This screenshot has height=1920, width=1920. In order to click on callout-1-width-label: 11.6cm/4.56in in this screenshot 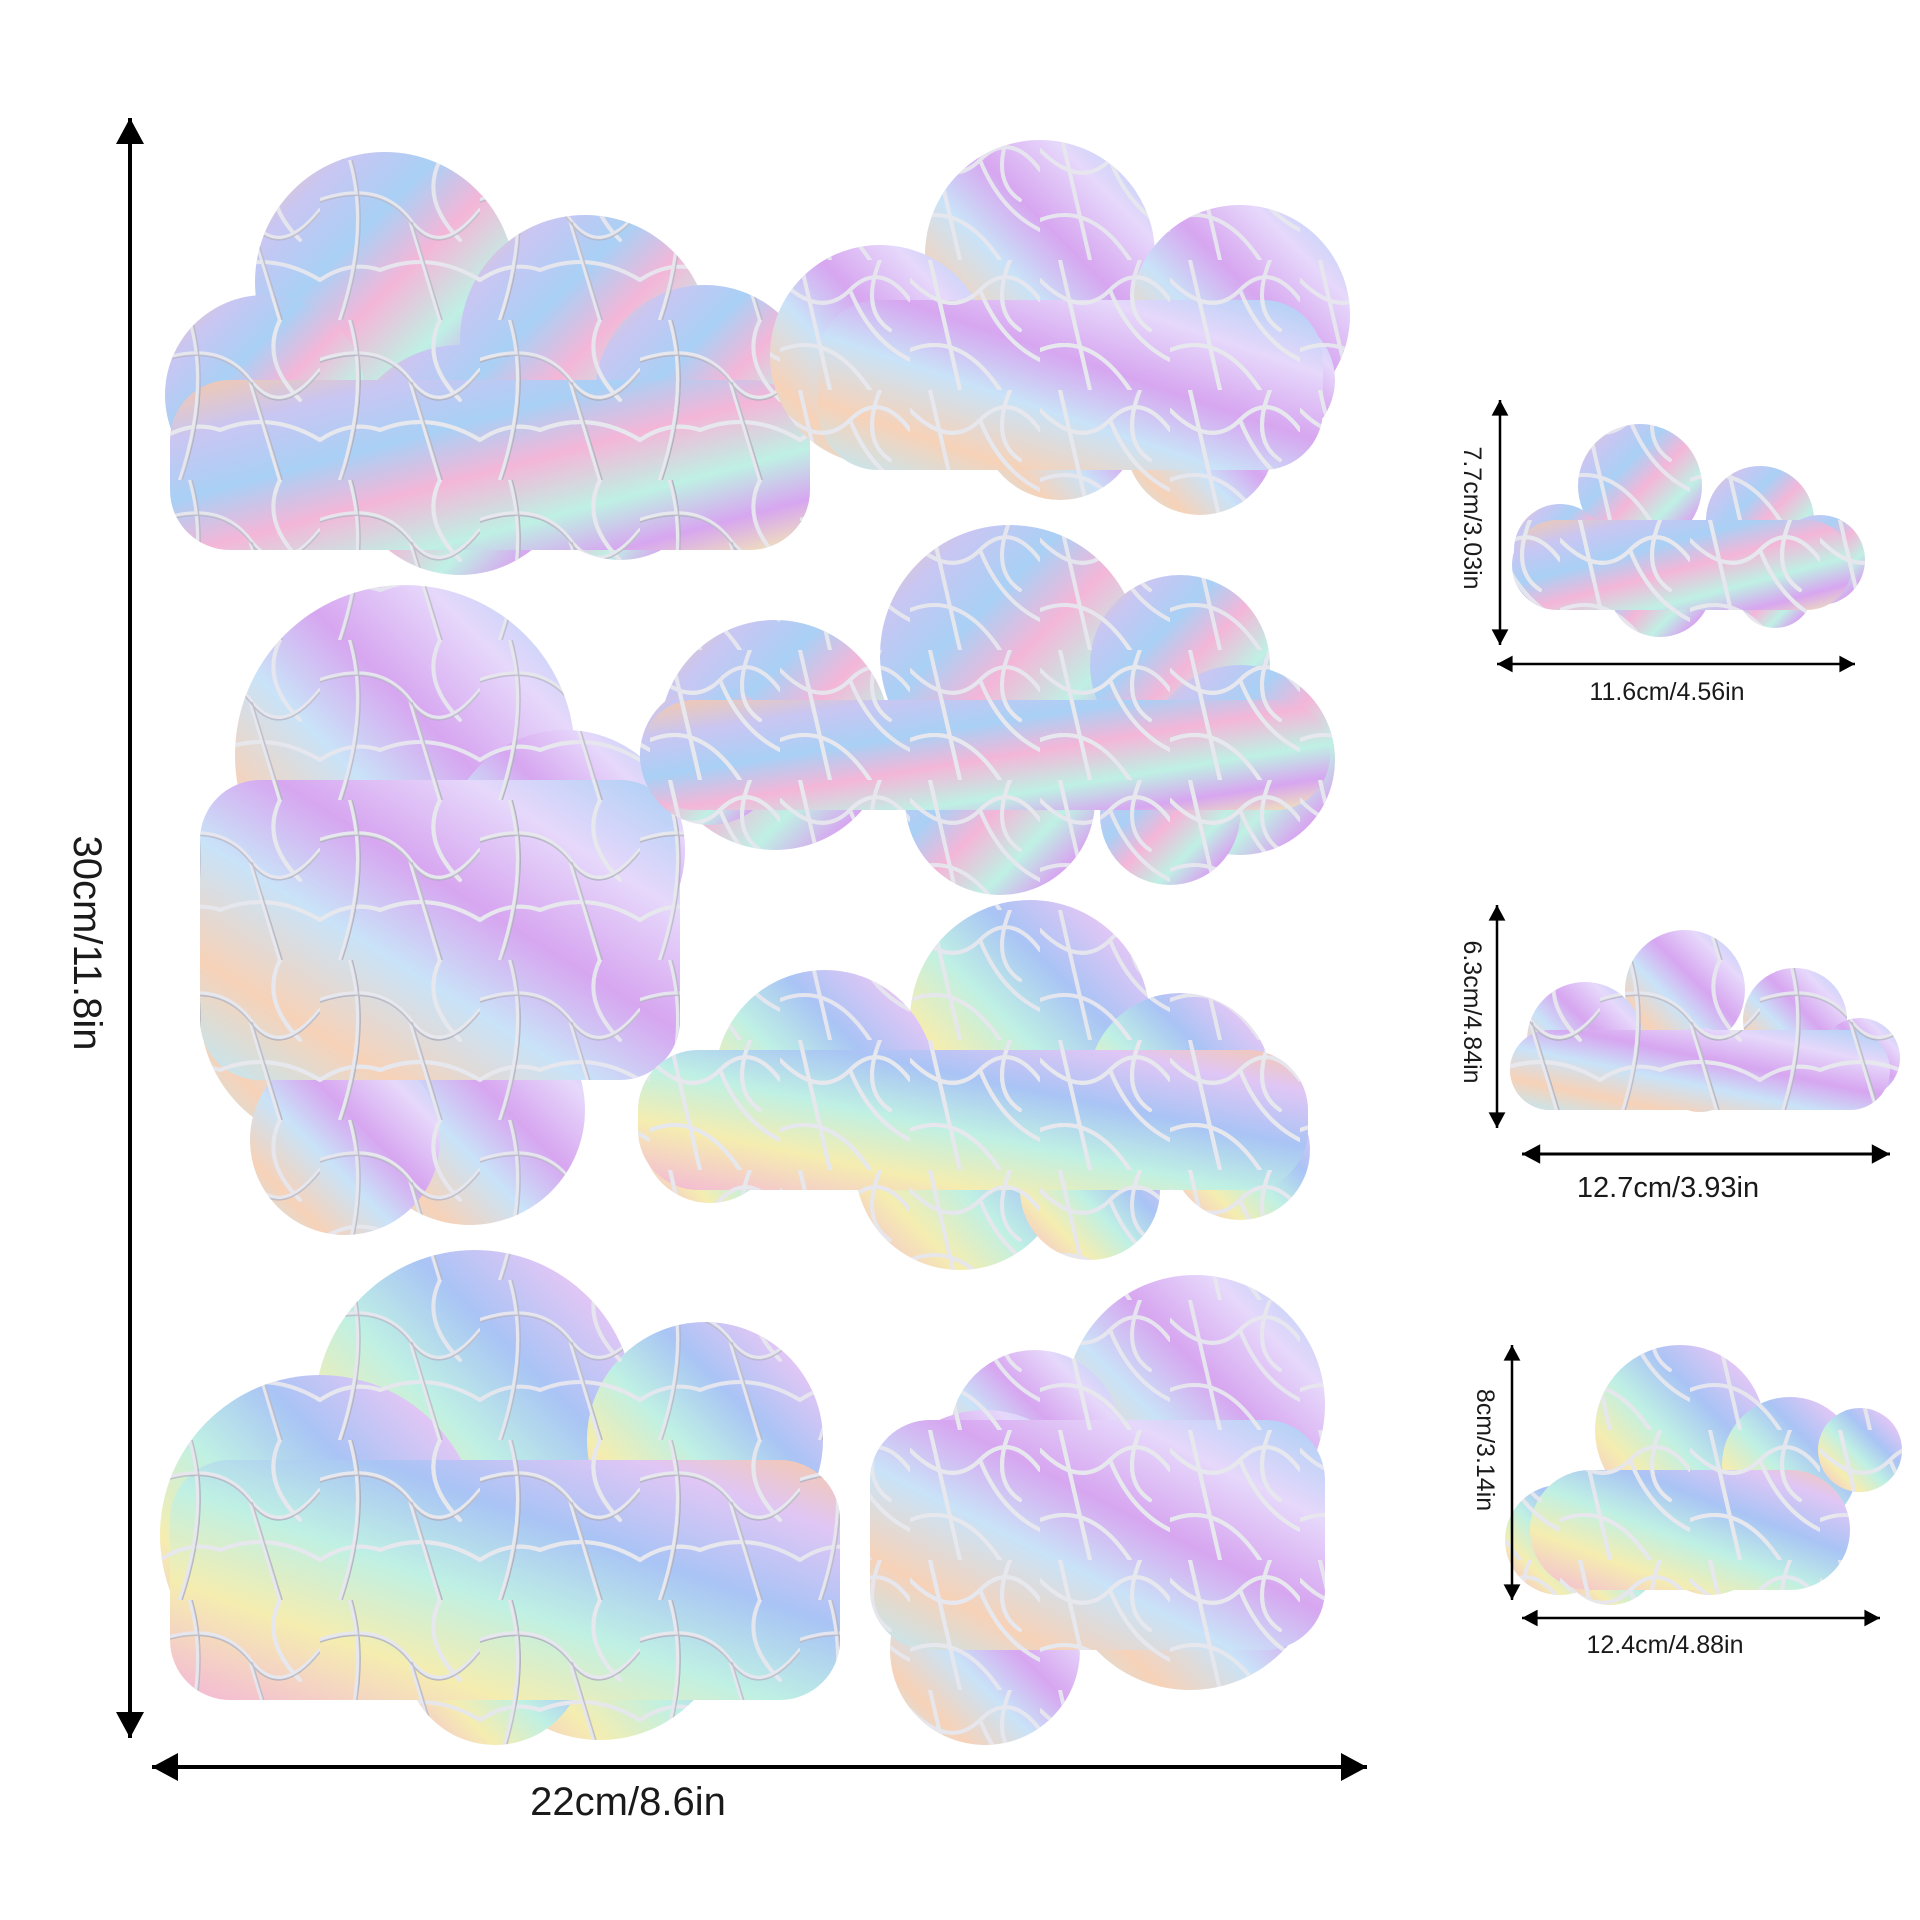, I will do `click(1666, 692)`.